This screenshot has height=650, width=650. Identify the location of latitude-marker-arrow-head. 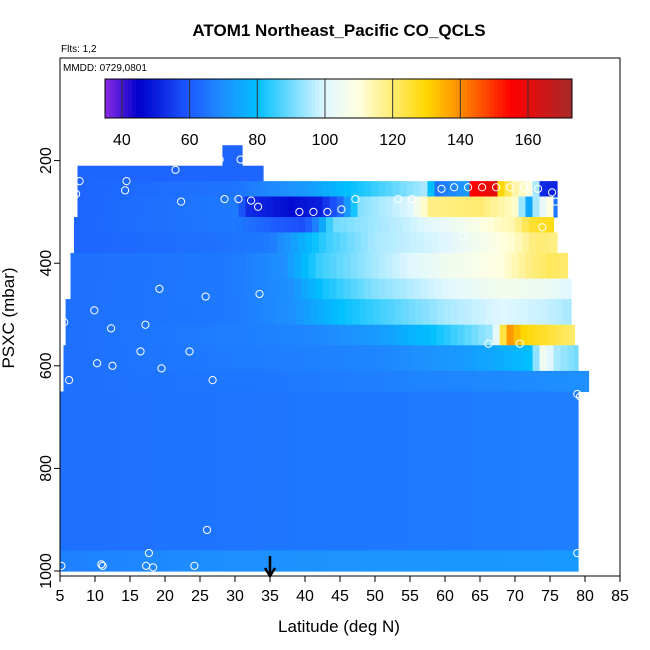
(270, 573).